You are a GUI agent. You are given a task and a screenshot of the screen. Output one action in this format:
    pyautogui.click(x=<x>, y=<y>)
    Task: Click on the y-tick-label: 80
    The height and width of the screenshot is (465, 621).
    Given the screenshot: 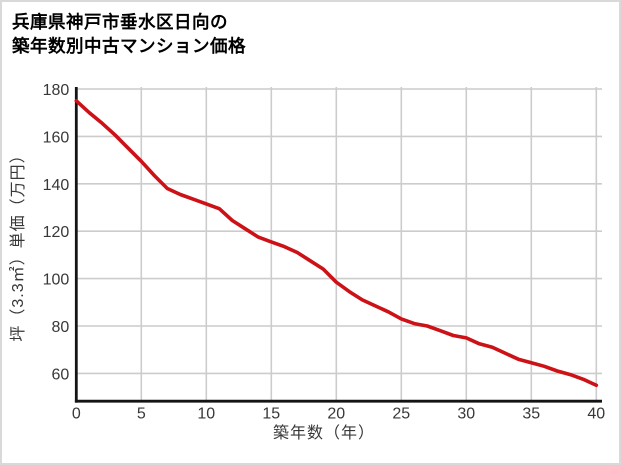 What is the action you would take?
    pyautogui.click(x=61, y=327)
    